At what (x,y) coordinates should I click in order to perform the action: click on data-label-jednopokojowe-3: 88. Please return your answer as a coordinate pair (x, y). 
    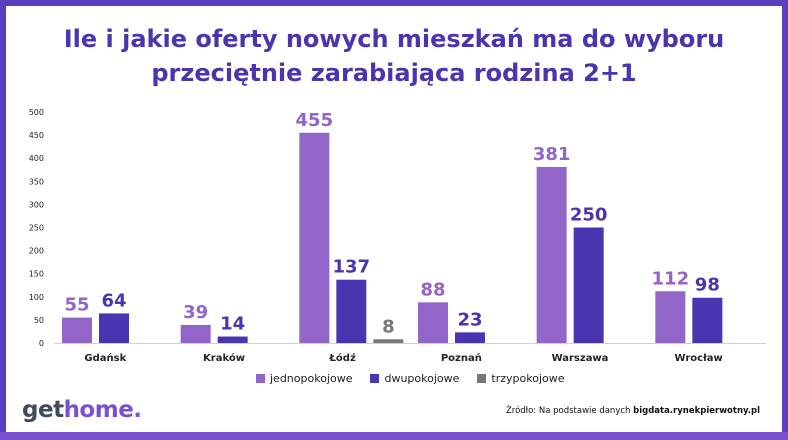
    Looking at the image, I should click on (432, 289).